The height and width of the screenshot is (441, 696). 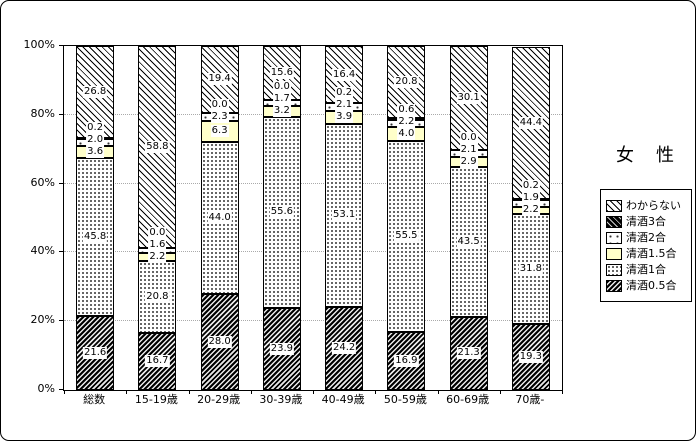 I want to click on legend-label: わからない, so click(x=653, y=205).